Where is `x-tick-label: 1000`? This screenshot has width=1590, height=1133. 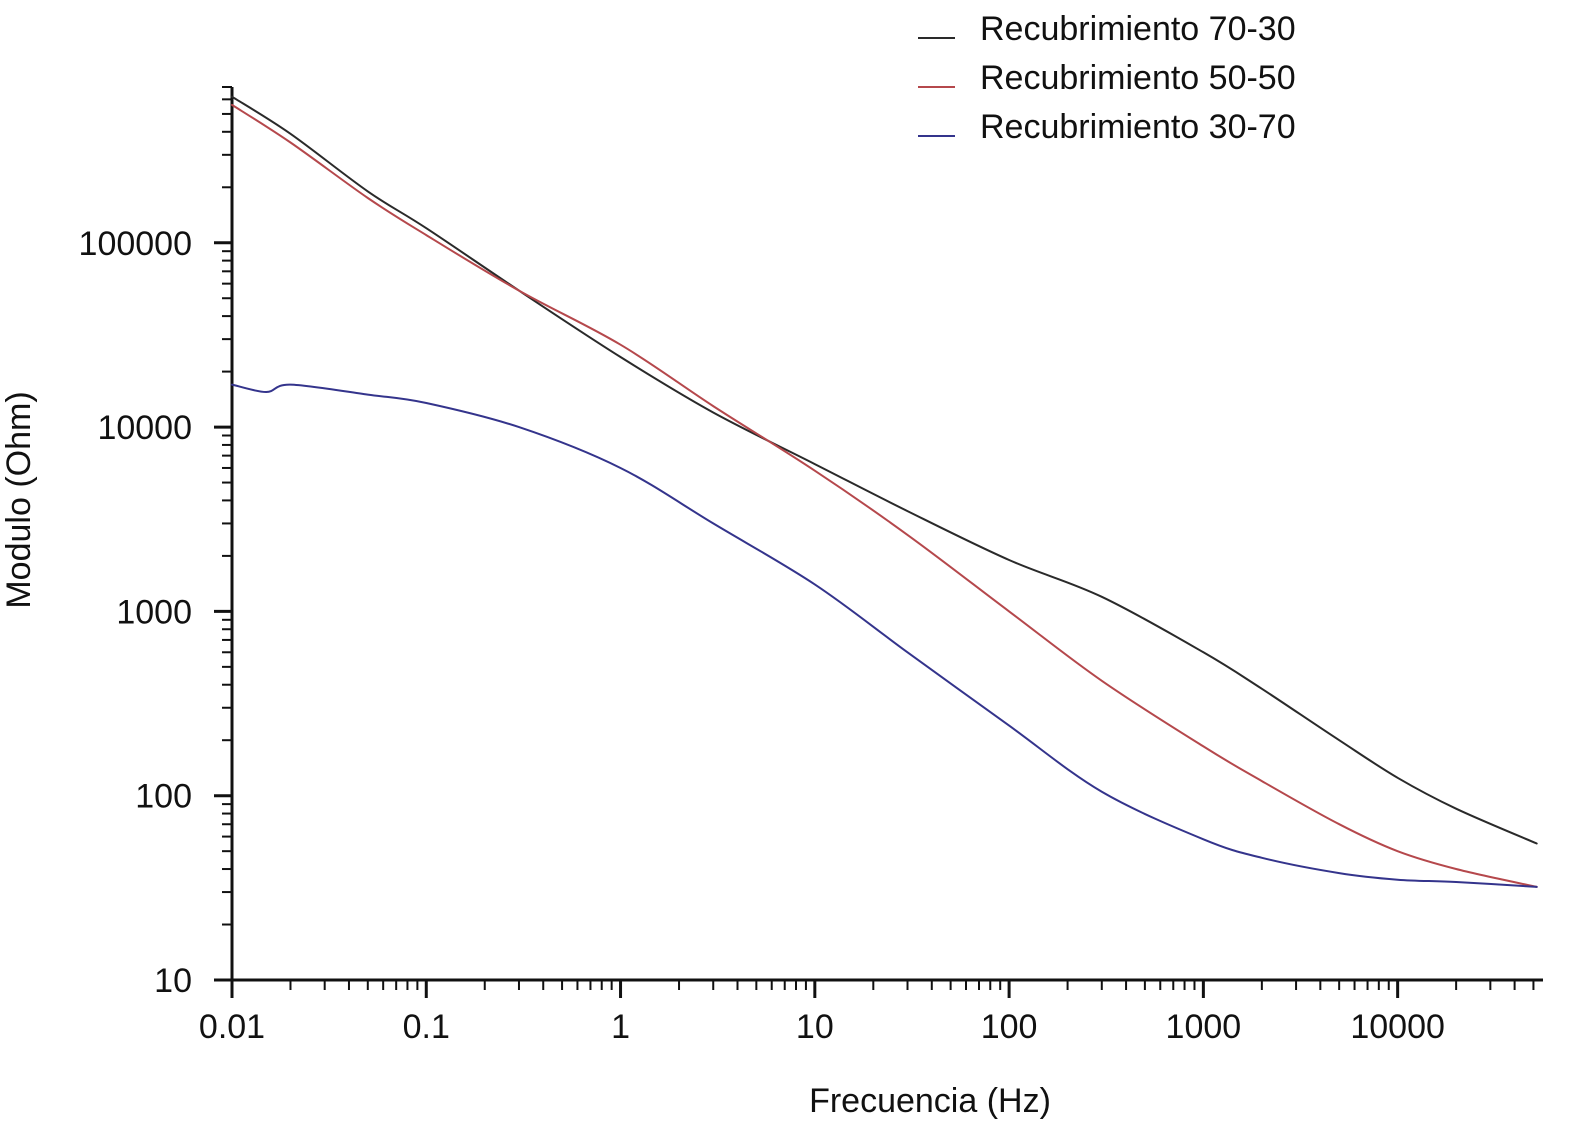
x-tick-label: 1000 is located at coordinates (1204, 1027).